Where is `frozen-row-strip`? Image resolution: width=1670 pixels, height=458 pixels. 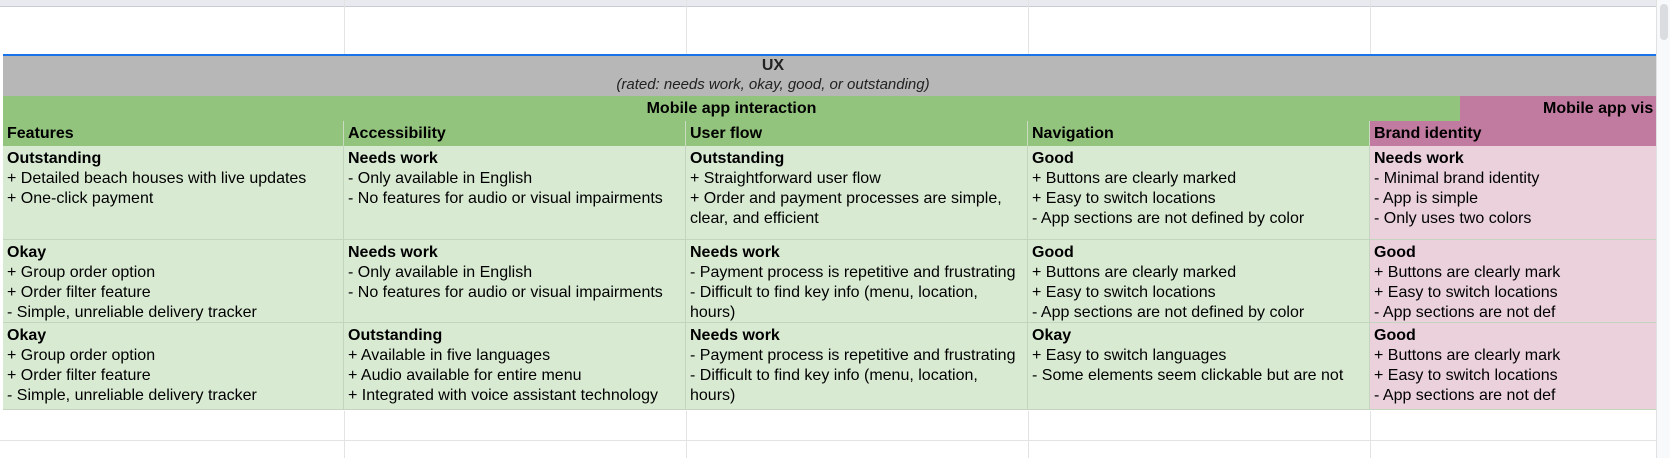 frozen-row-strip is located at coordinates (835, 3).